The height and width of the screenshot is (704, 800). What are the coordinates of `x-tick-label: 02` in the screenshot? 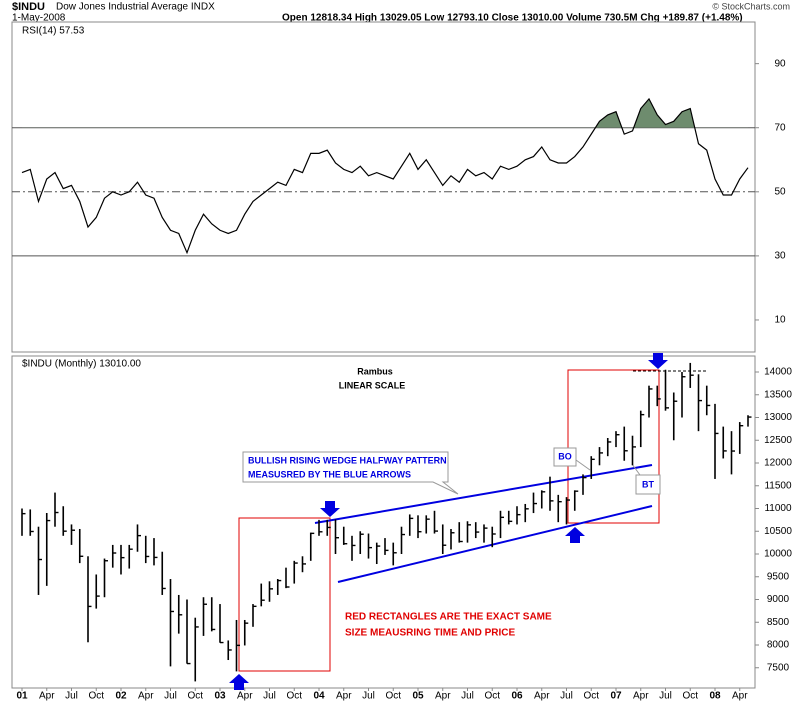 It's located at (121, 696).